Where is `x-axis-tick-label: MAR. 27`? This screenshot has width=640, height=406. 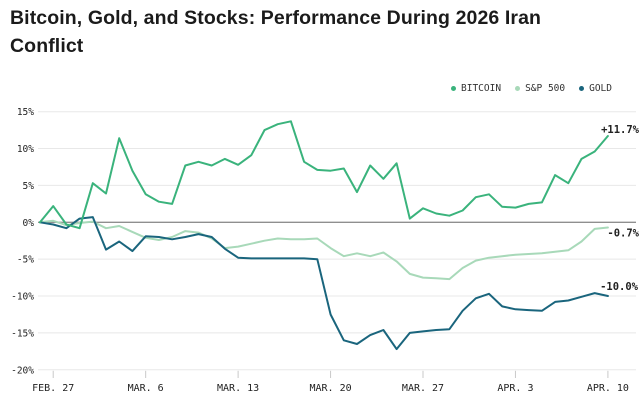 x-axis-tick-label: MAR. 27 is located at coordinates (423, 388).